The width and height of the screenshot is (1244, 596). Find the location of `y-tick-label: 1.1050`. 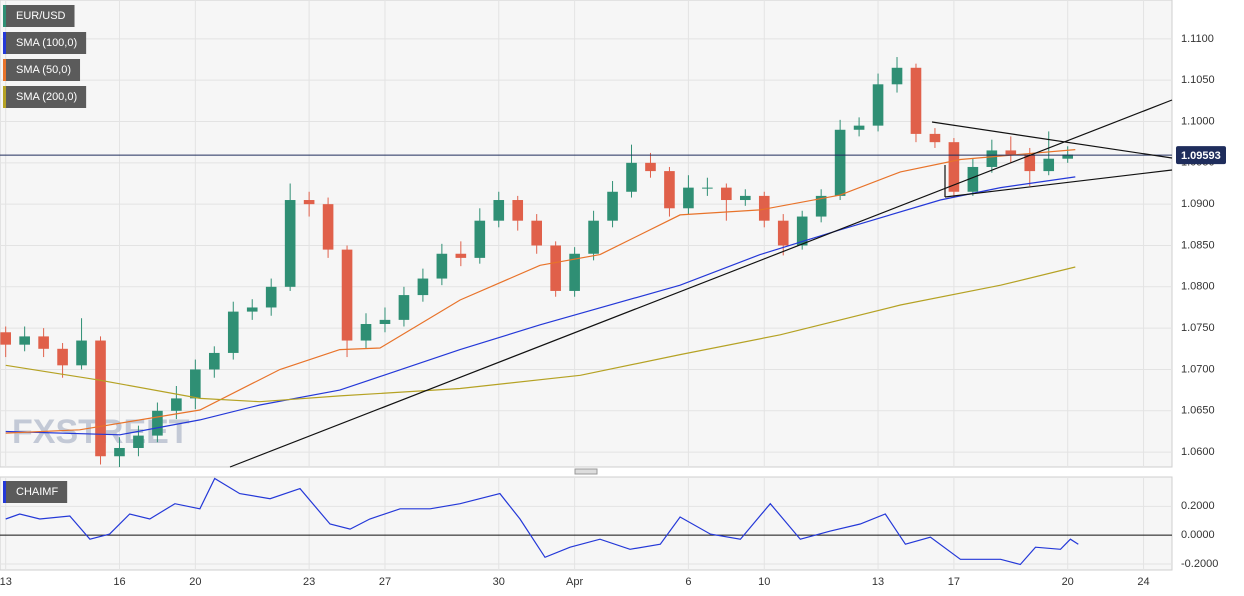

y-tick-label: 1.1050 is located at coordinates (1198, 80).